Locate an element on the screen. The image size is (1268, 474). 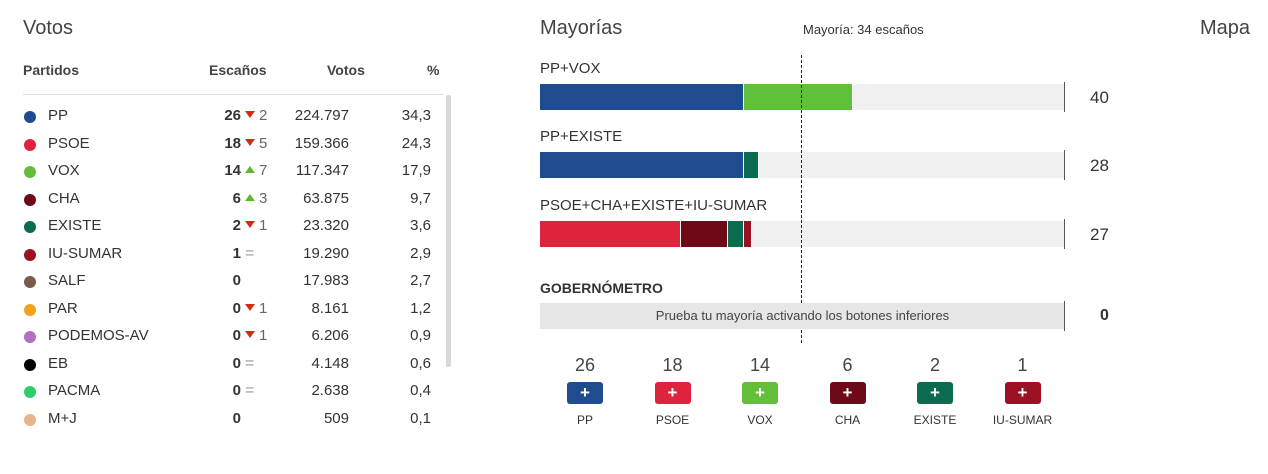
party-votes: 159.366 is located at coordinates (321, 143).